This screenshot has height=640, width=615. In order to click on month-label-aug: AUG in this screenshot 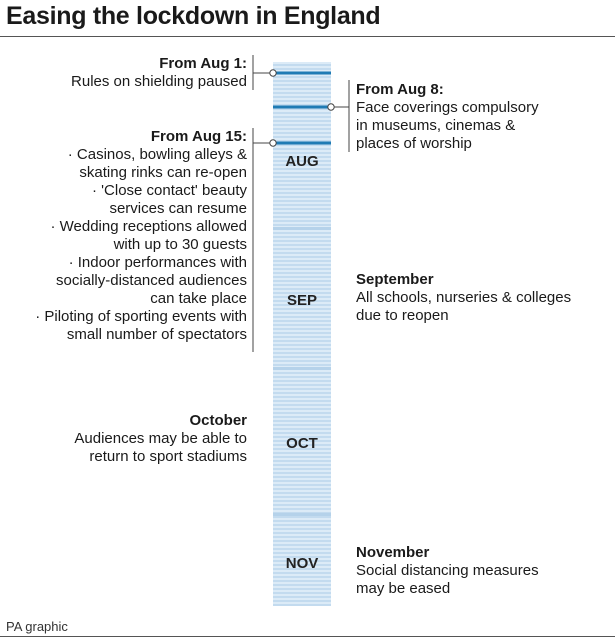, I will do `click(302, 161)`.